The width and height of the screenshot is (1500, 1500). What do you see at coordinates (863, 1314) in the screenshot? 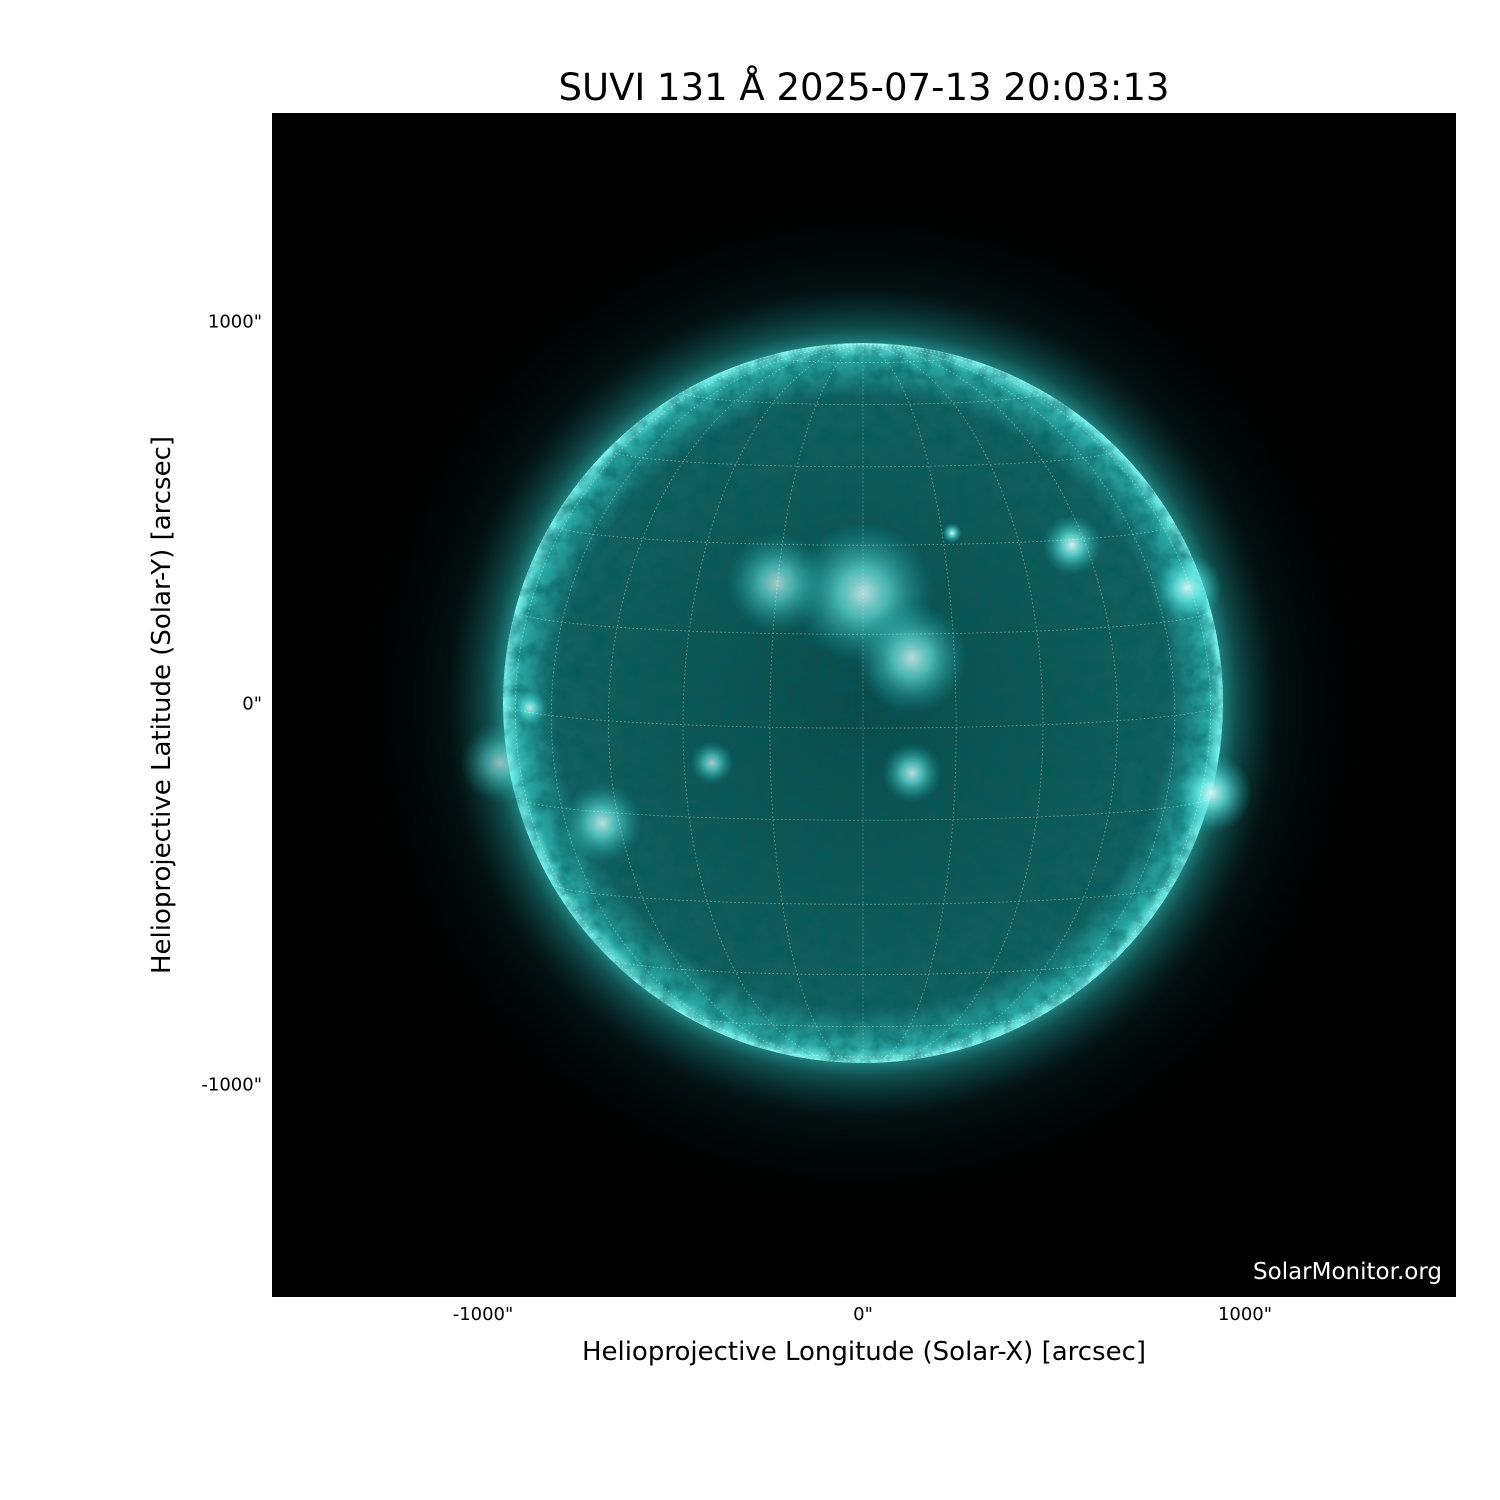
I see `x-tick-label: 0"` at bounding box center [863, 1314].